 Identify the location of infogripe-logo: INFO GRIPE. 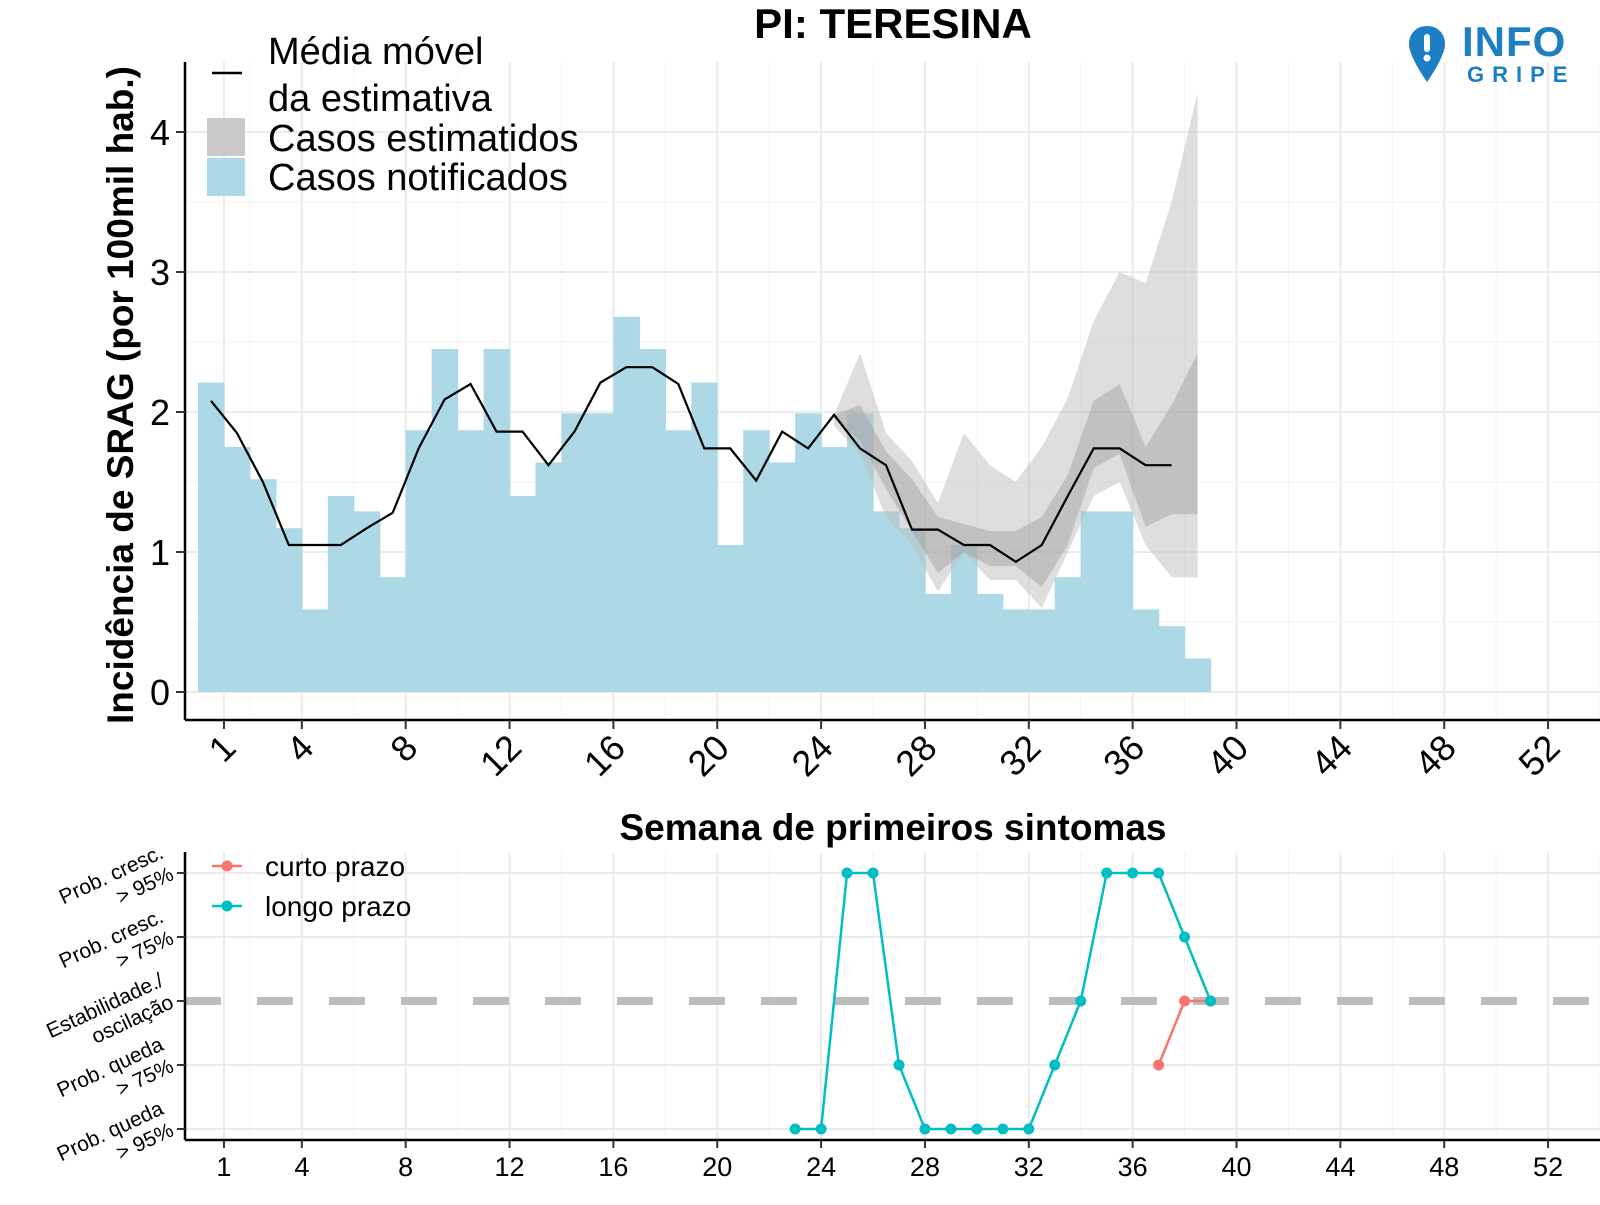
(1499, 55).